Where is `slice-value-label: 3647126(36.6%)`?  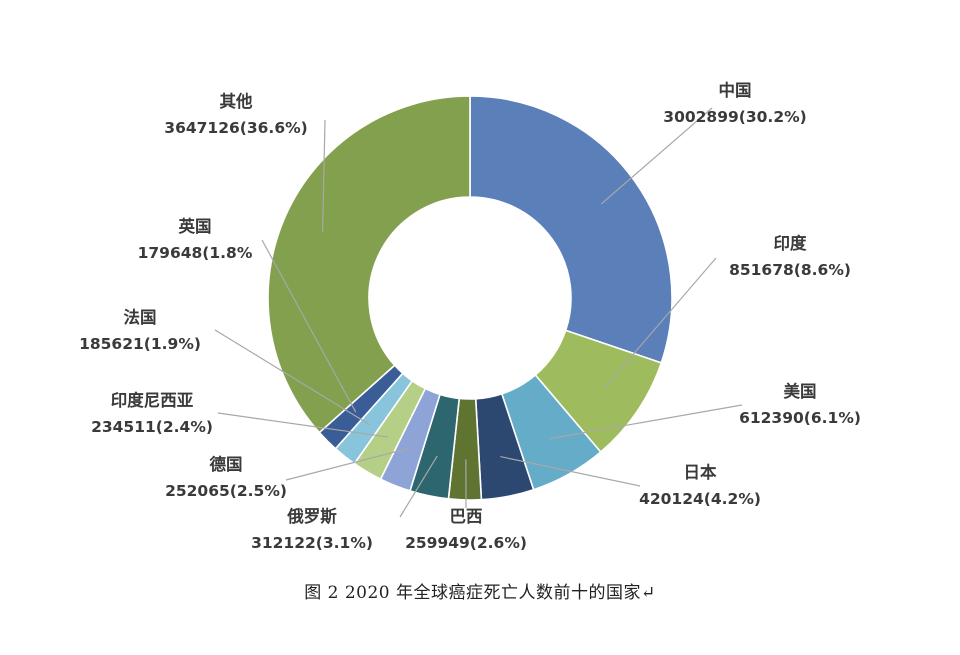
slice-value-label: 3647126(36.6%) is located at coordinates (235, 128).